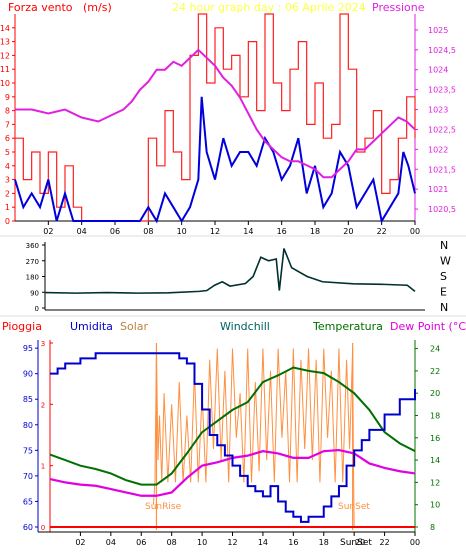  I want to click on wind-tick-label: 7, so click(7, 124).